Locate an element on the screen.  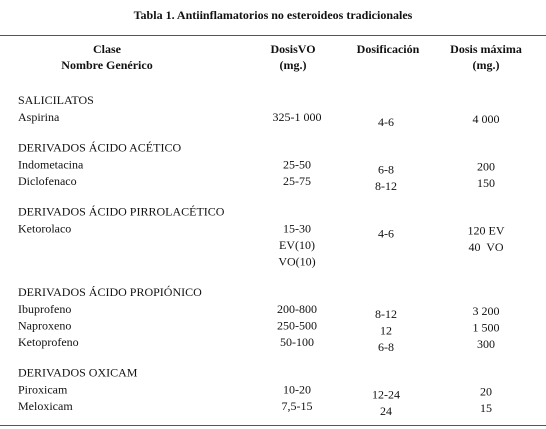
cell-value: 1 500 is located at coordinates (486, 327).